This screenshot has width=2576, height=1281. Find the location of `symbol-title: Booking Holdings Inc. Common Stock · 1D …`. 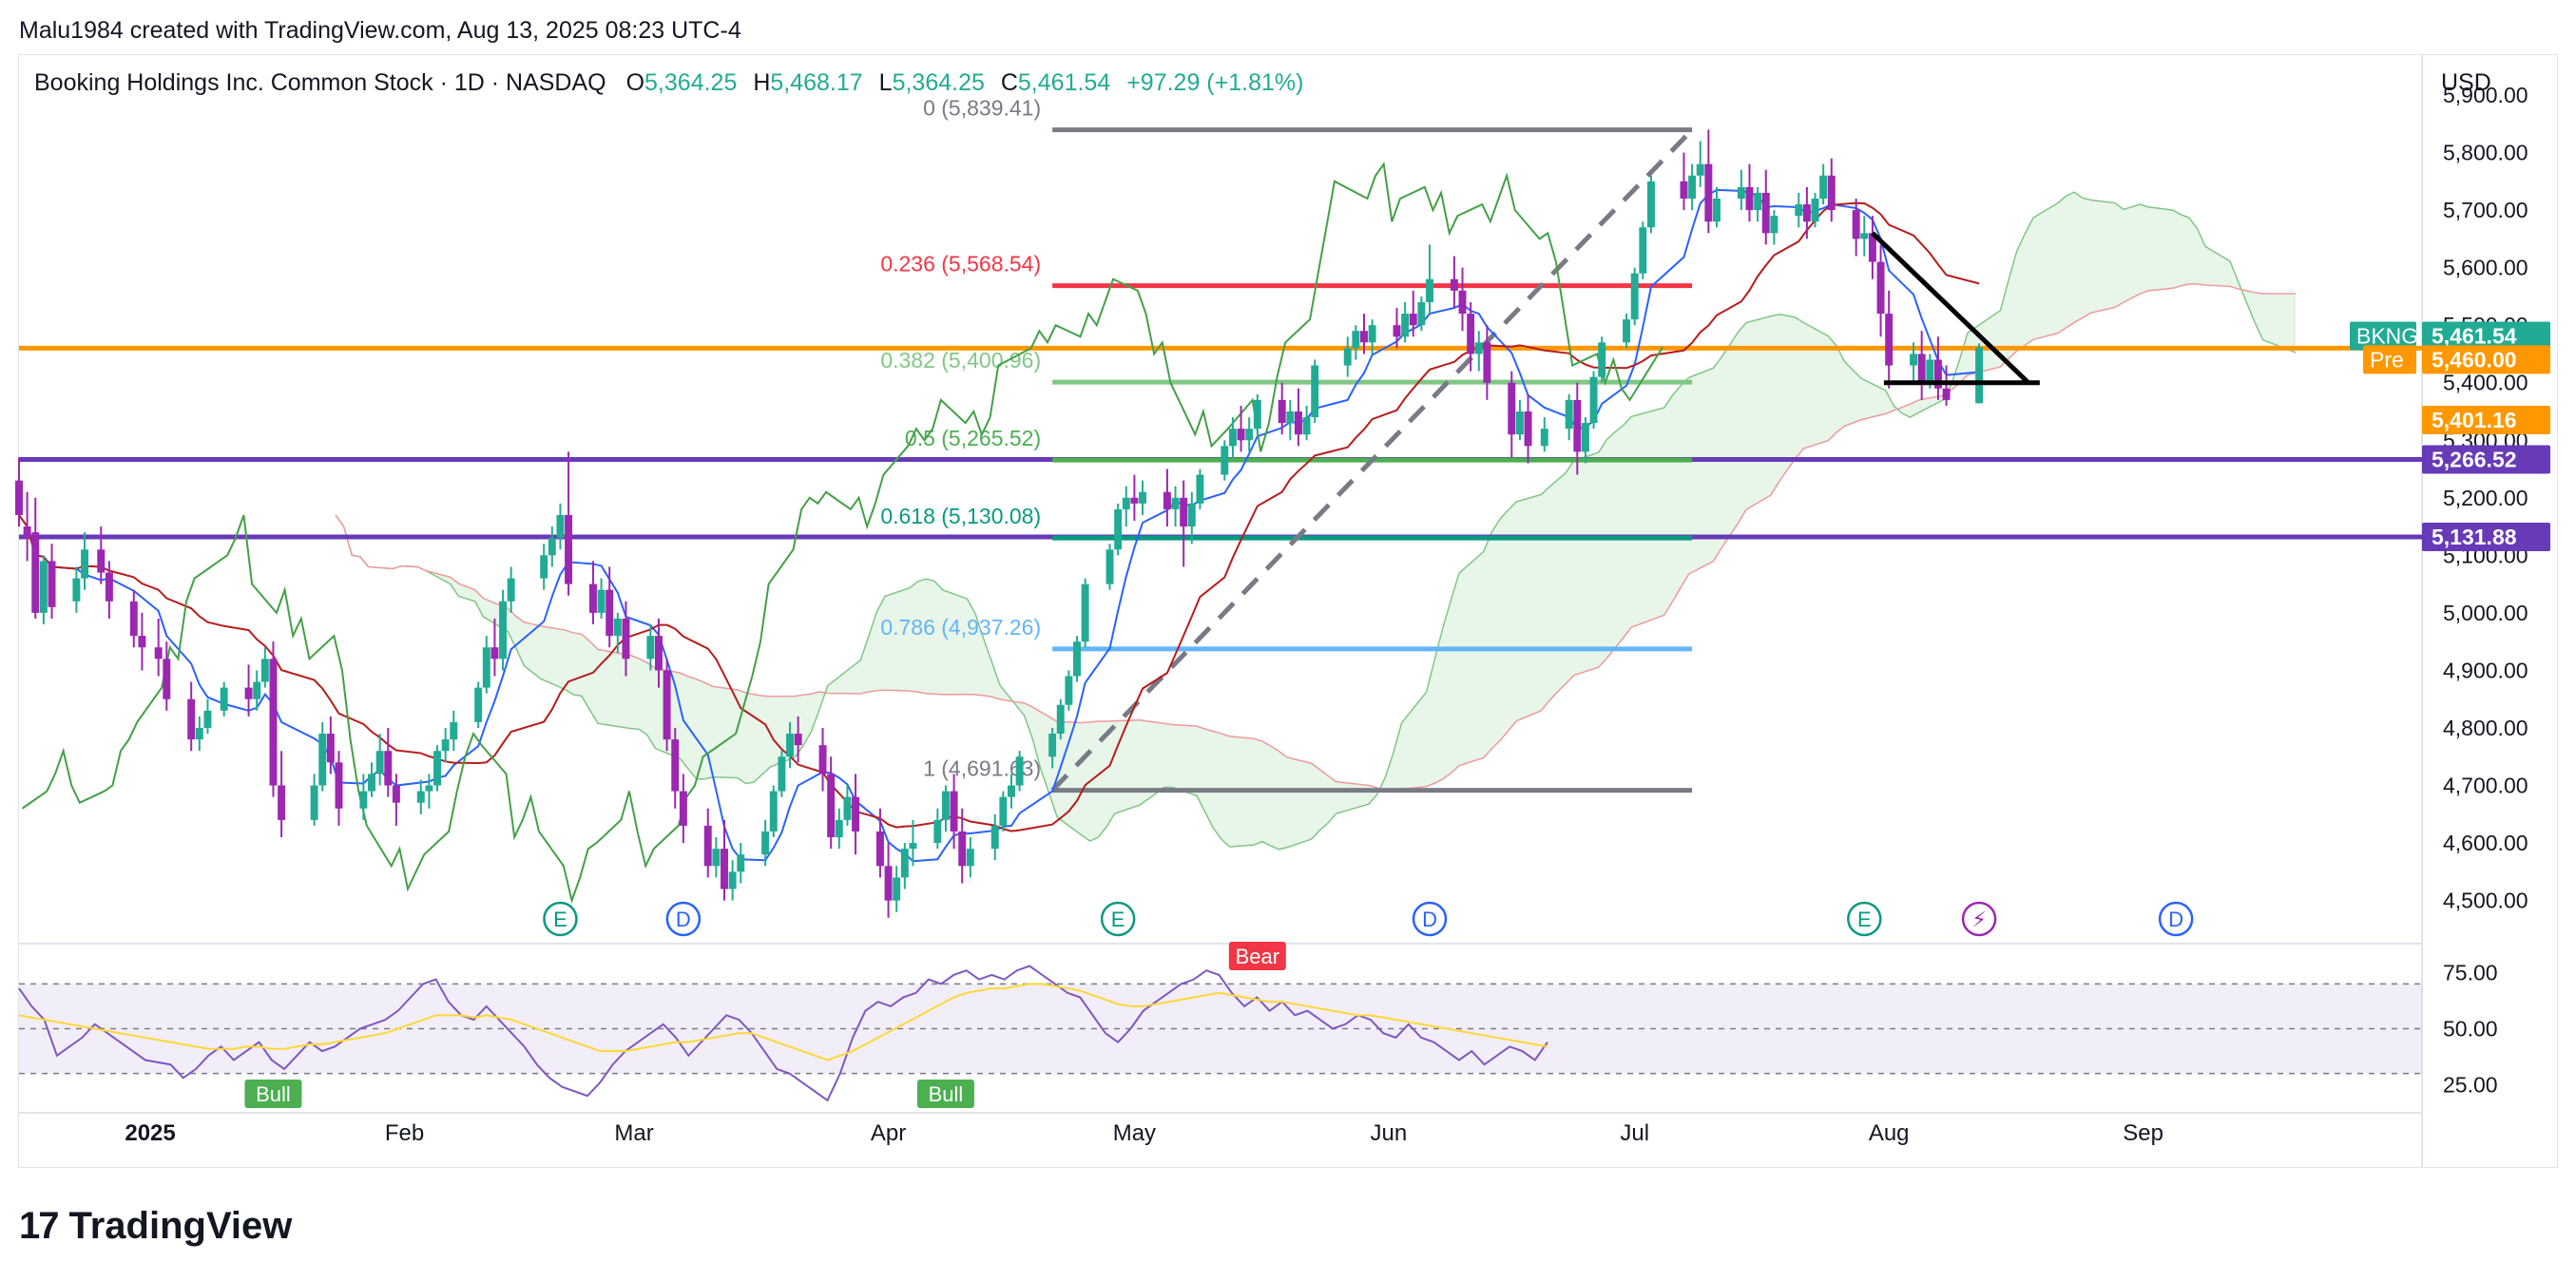

symbol-title: Booking Holdings Inc. Common Stock · 1D … is located at coordinates (320, 82).